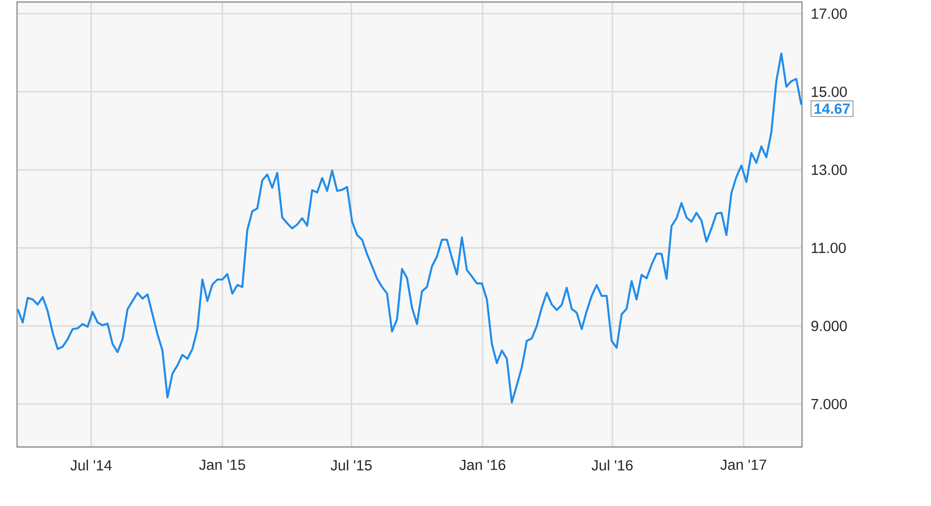 This screenshot has height=506, width=931. What do you see at coordinates (743, 465) in the screenshot?
I see `x-tick-label: Jan '17` at bounding box center [743, 465].